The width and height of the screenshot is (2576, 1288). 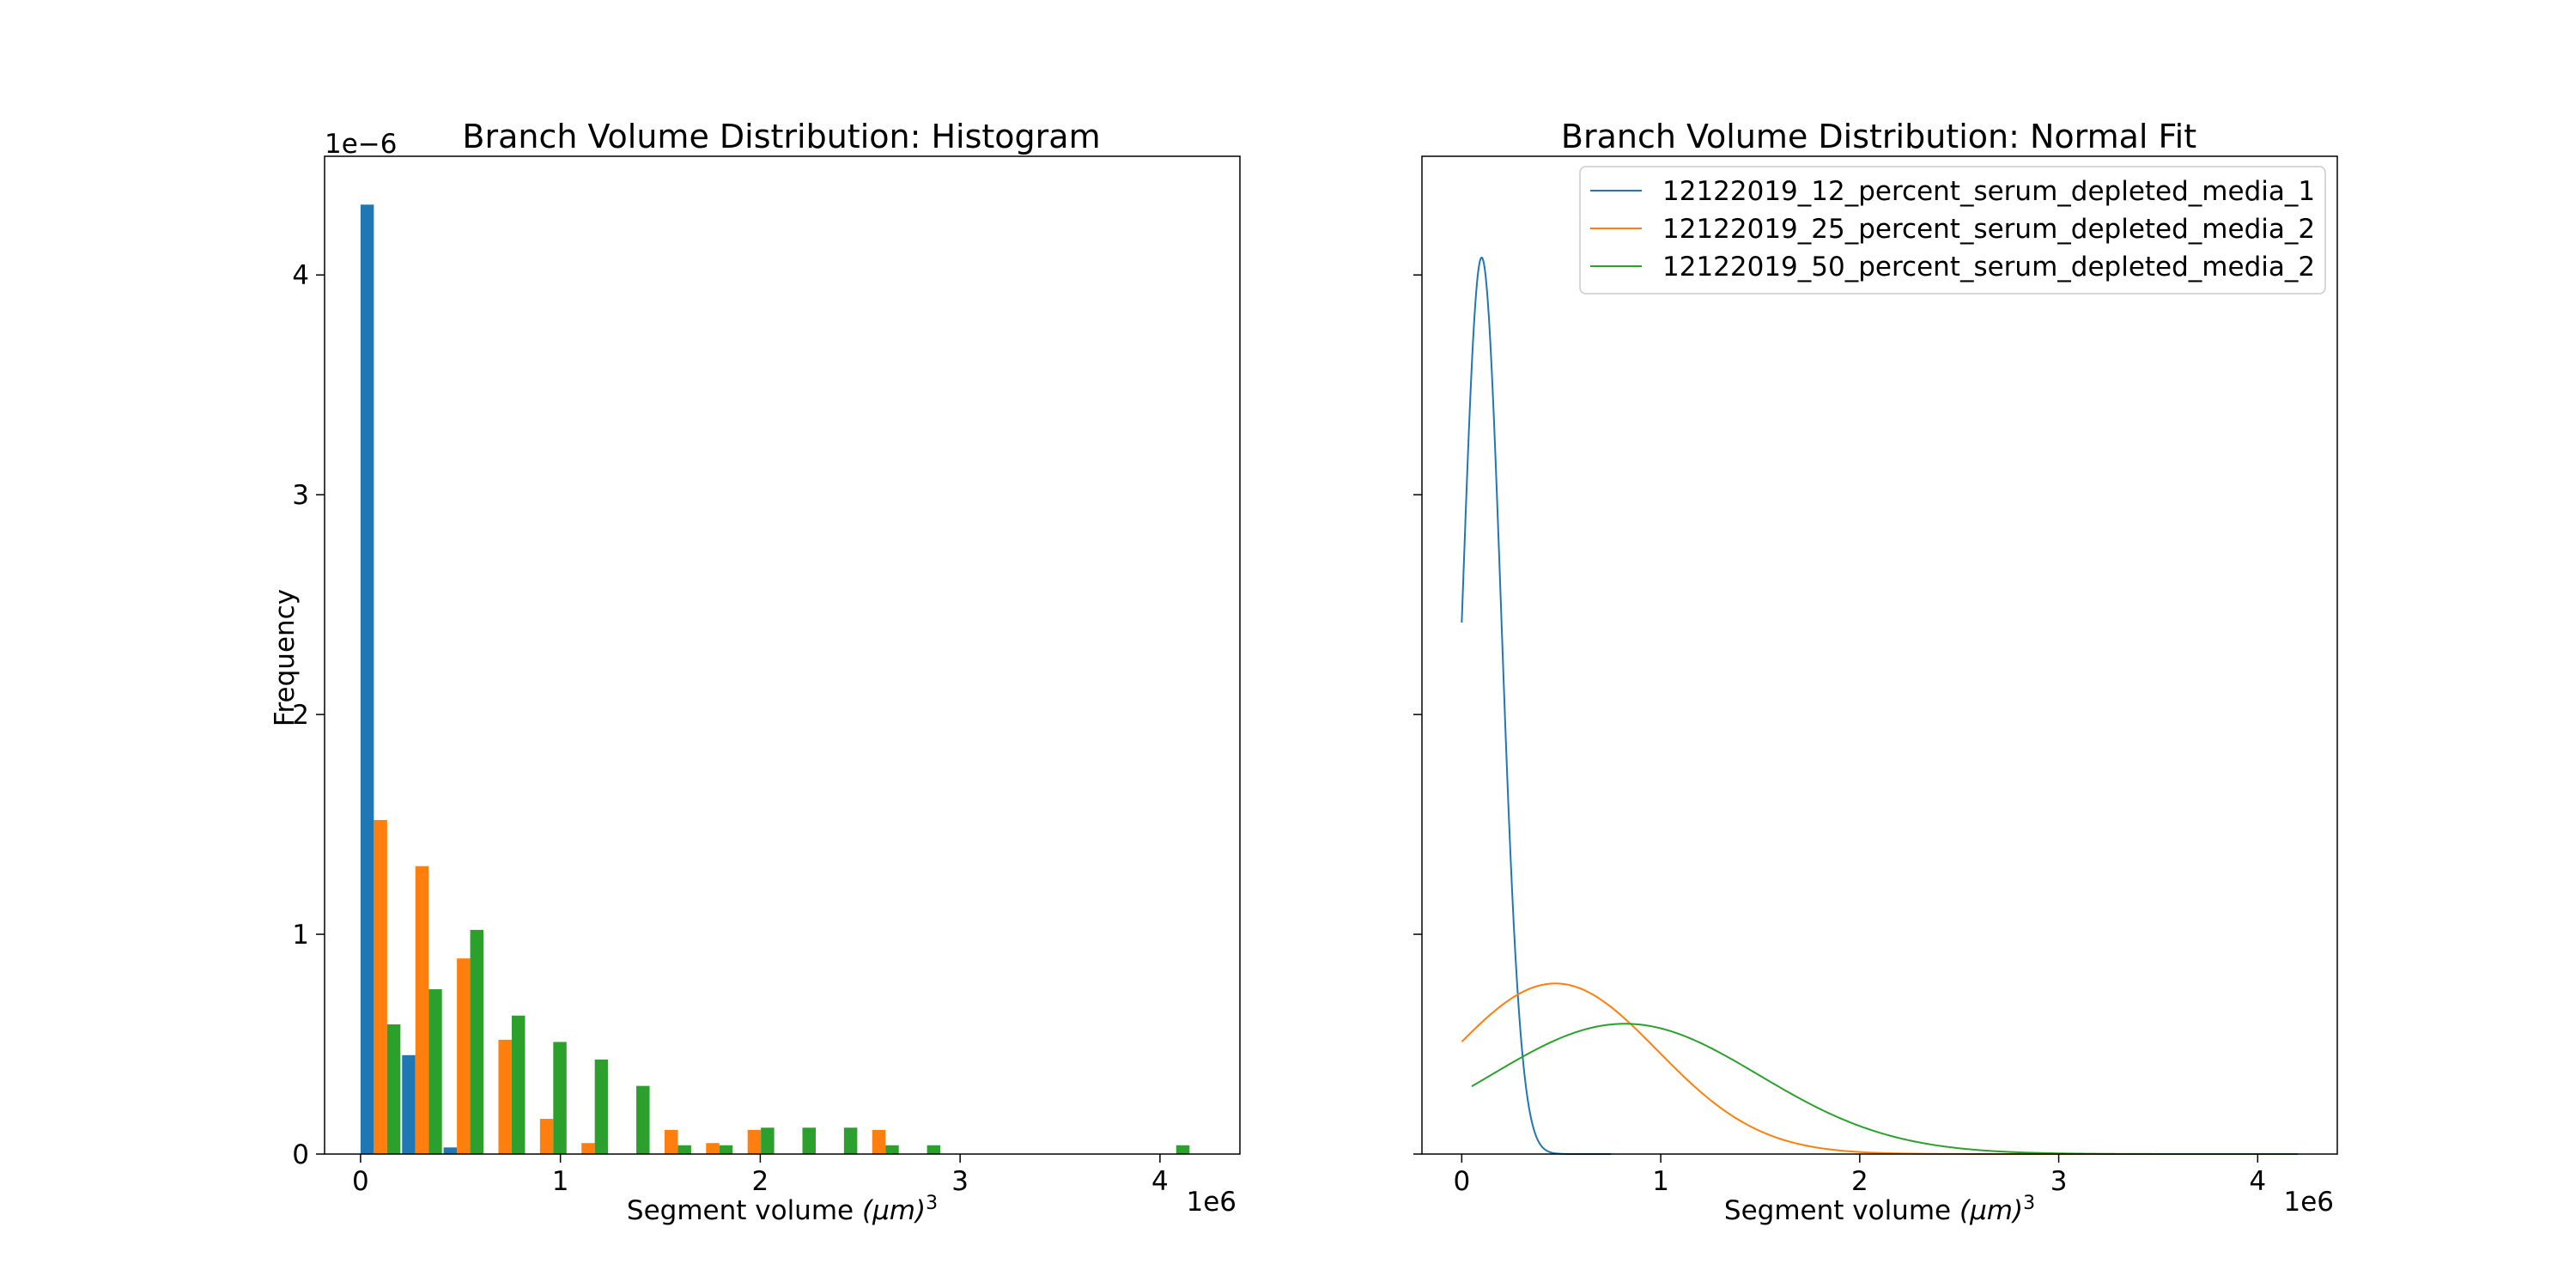 I want to click on normal-fit-title: Branch Volume Distribution: Normal Fit, so click(x=1879, y=137).